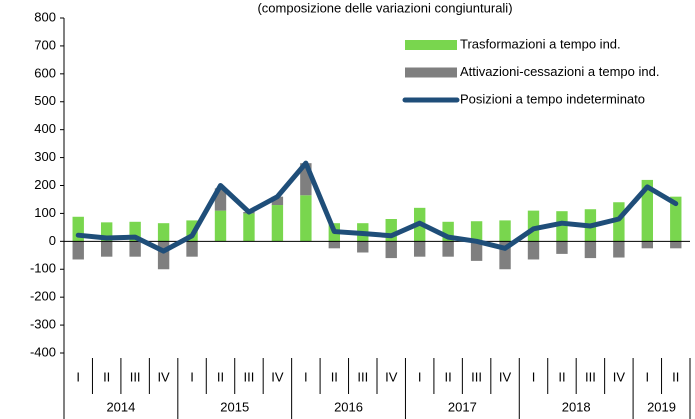  Describe the element at coordinates (559, 71) in the screenshot. I see `legend-label: Attivazioni-cessazioni a tempo ind.` at that location.